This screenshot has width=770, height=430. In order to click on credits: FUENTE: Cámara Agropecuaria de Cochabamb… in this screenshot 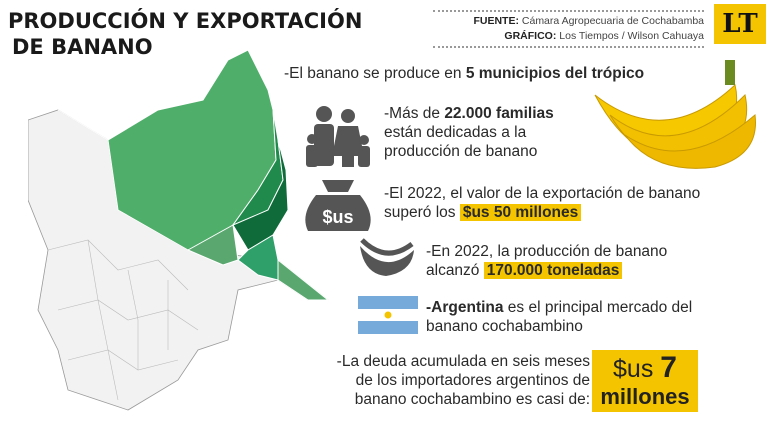, I will do `click(568, 29)`.